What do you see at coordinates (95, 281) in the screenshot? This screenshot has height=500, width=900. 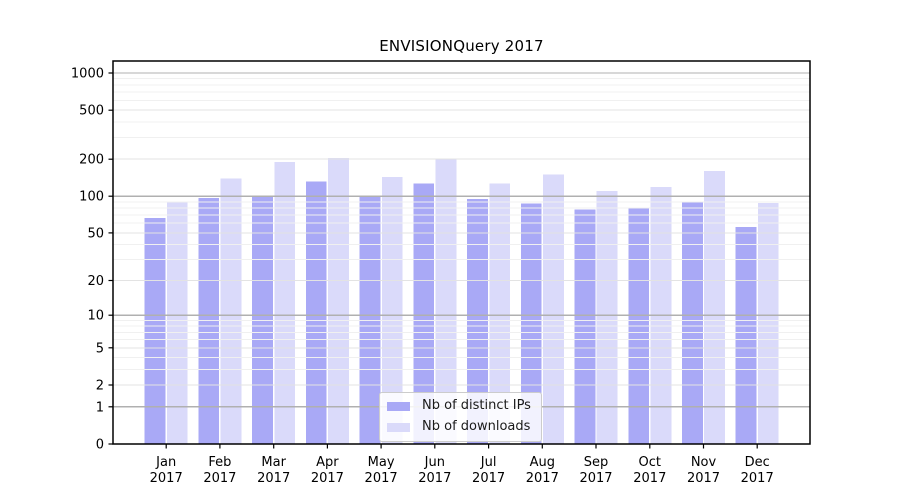 I see `y-tick-label: 20` at bounding box center [95, 281].